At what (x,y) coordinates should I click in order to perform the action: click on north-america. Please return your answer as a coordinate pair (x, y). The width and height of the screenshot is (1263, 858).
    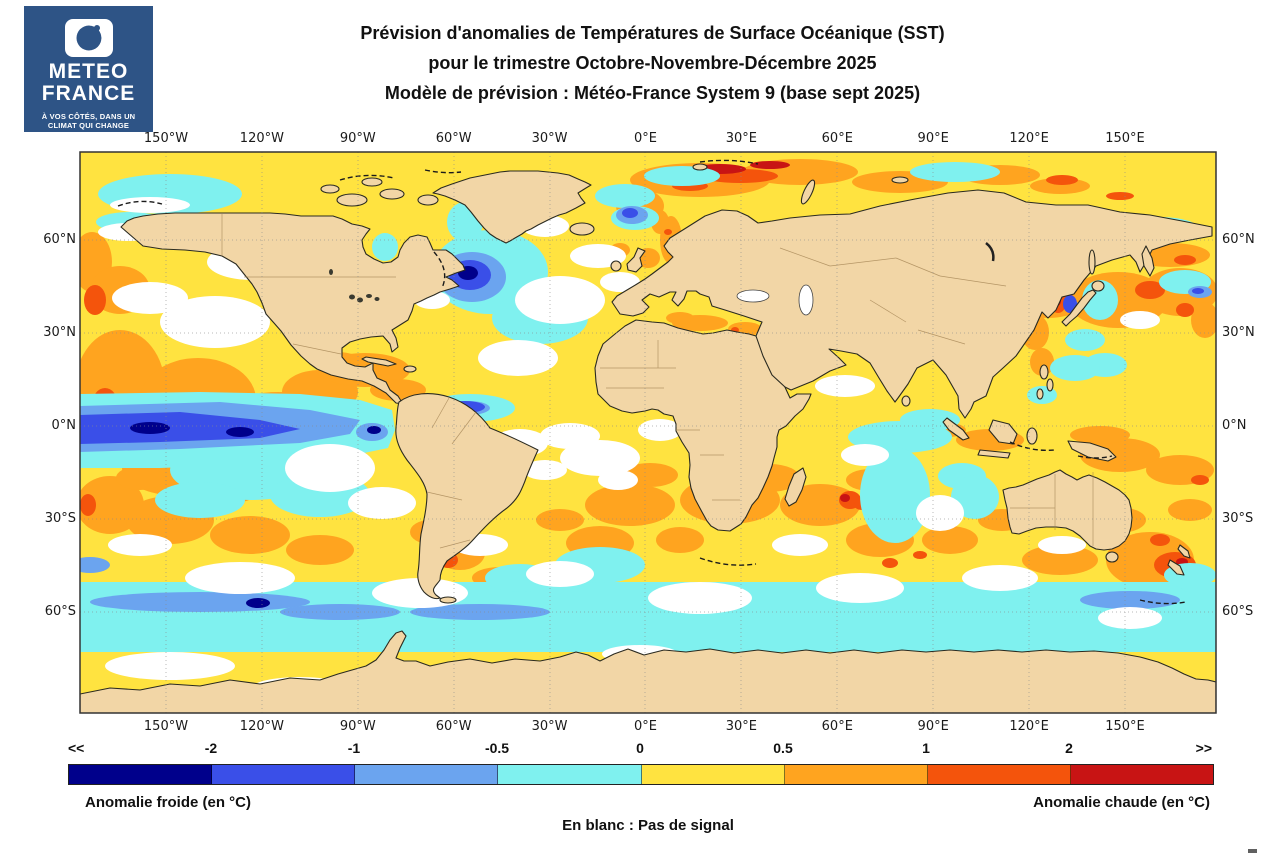
    Looking at the image, I should click on (293, 308).